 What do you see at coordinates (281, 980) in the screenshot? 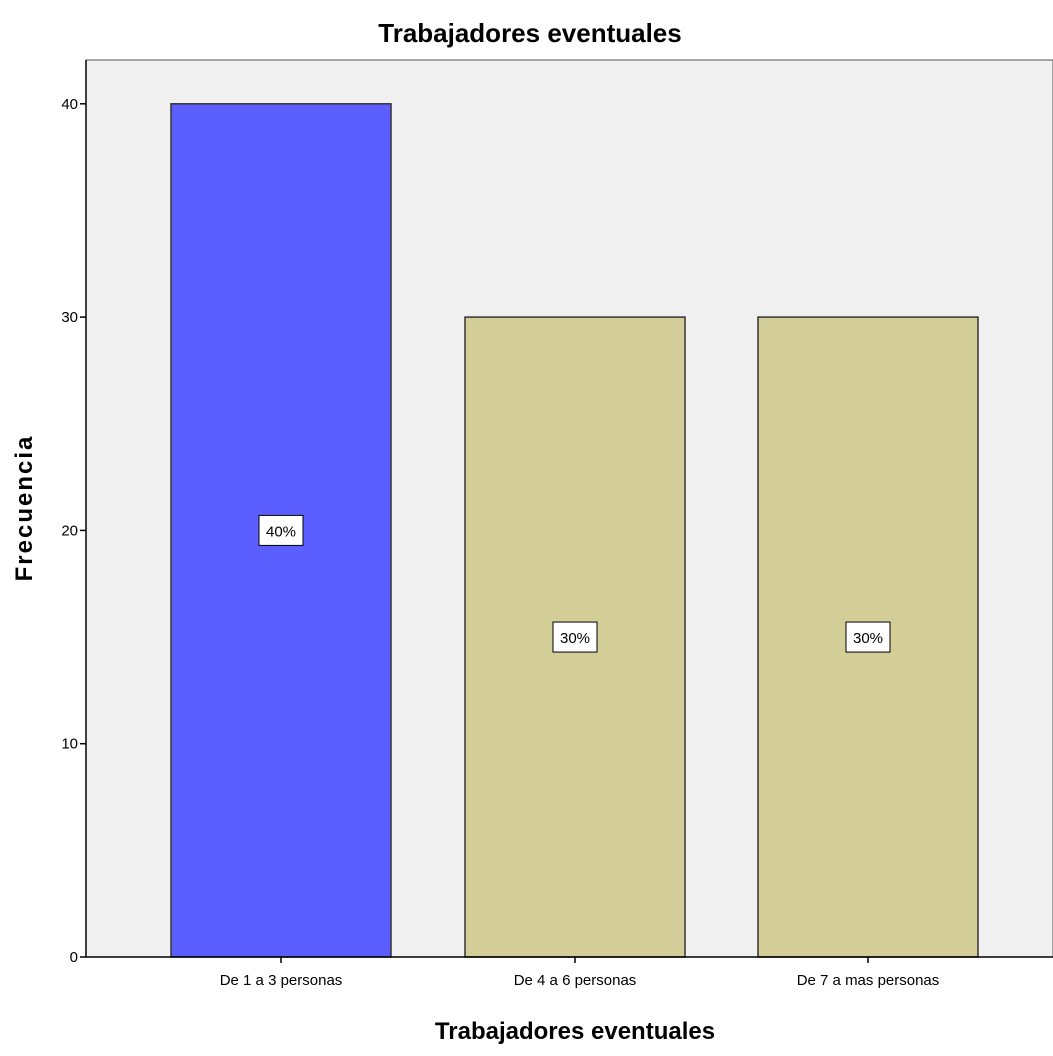
I see `x-tick-label: De 1 a 3 personas` at bounding box center [281, 980].